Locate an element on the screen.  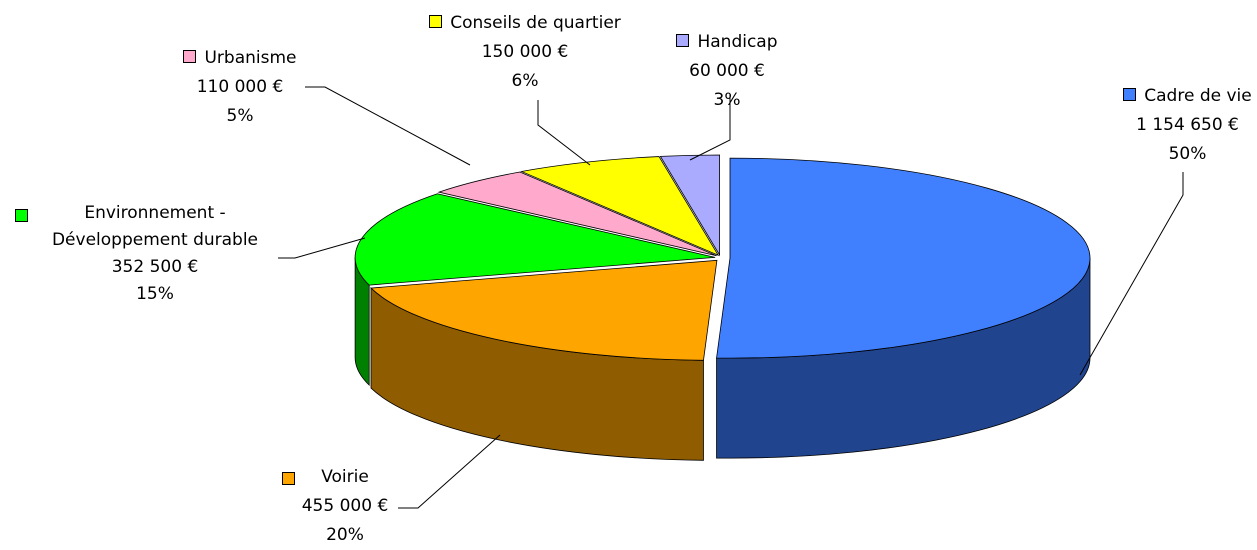
data-label: Urbanisme 110 000 € 5% is located at coordinates (240, 87).